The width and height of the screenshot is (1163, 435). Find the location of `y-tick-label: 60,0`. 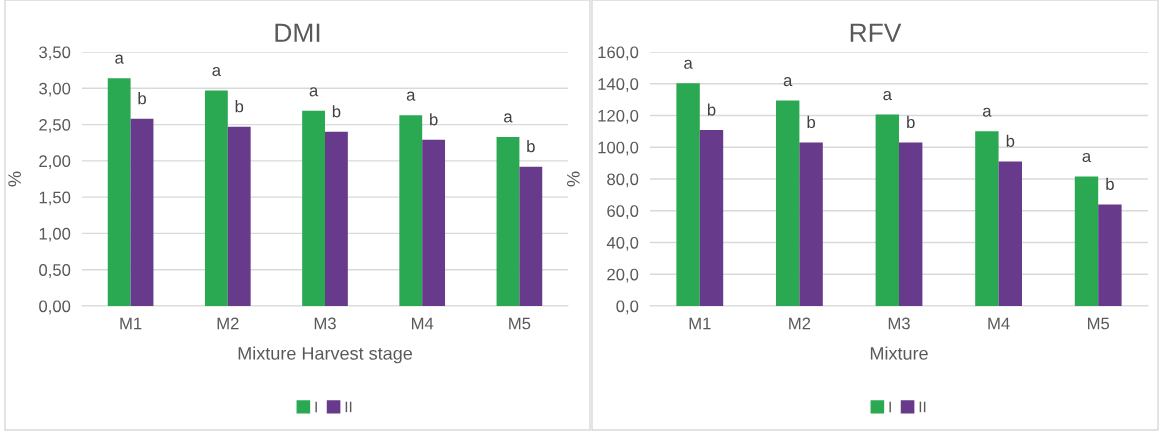

y-tick-label: 60,0 is located at coordinates (623, 212).